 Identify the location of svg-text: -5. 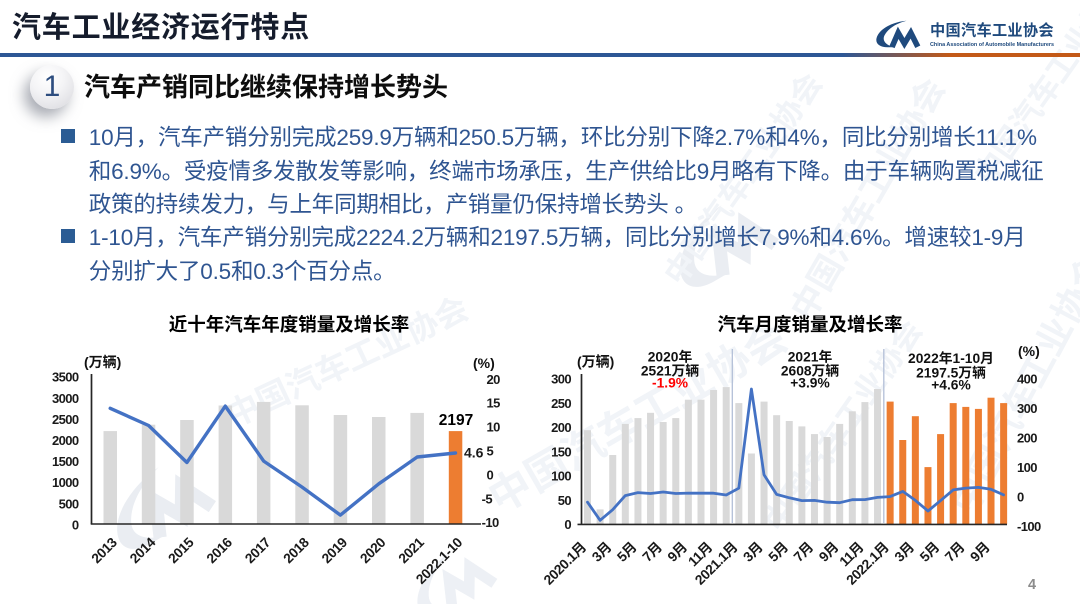
(487, 498).